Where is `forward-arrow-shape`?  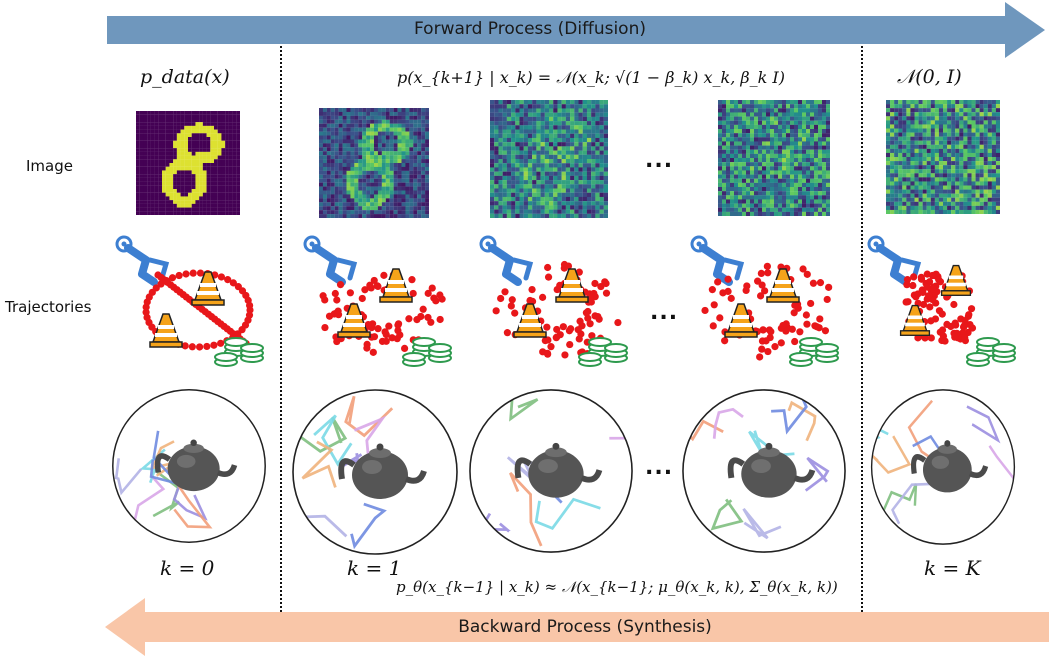
forward-arrow-shape is located at coordinates (576, 30).